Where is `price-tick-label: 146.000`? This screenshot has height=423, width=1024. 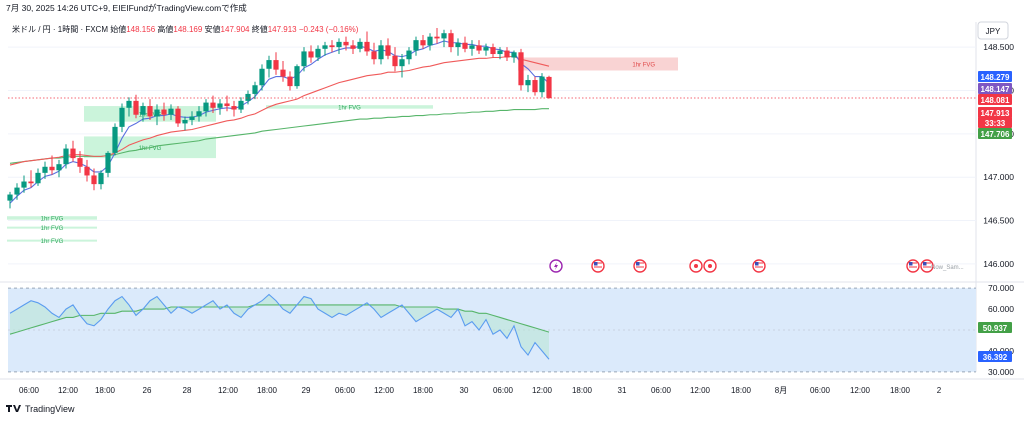
price-tick-label: 146.000 is located at coordinates (998, 264).